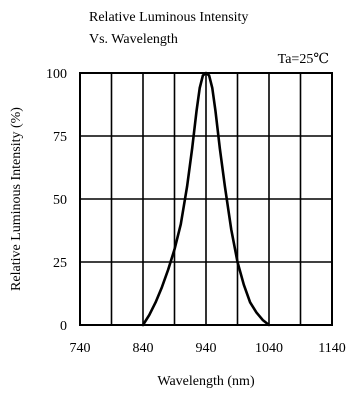 The height and width of the screenshot is (394, 358). I want to click on temperature-annotation: Ta=25℃, so click(303, 59).